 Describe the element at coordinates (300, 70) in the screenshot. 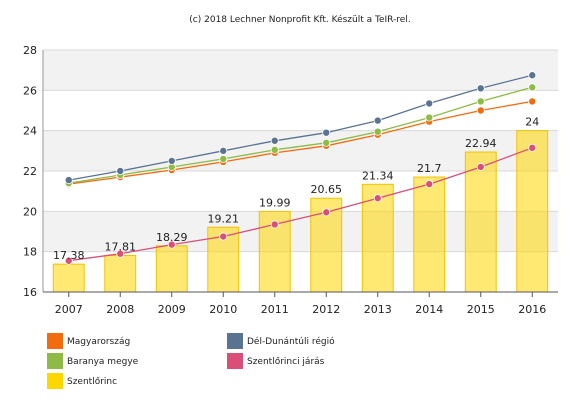

I see `grid-band` at that location.